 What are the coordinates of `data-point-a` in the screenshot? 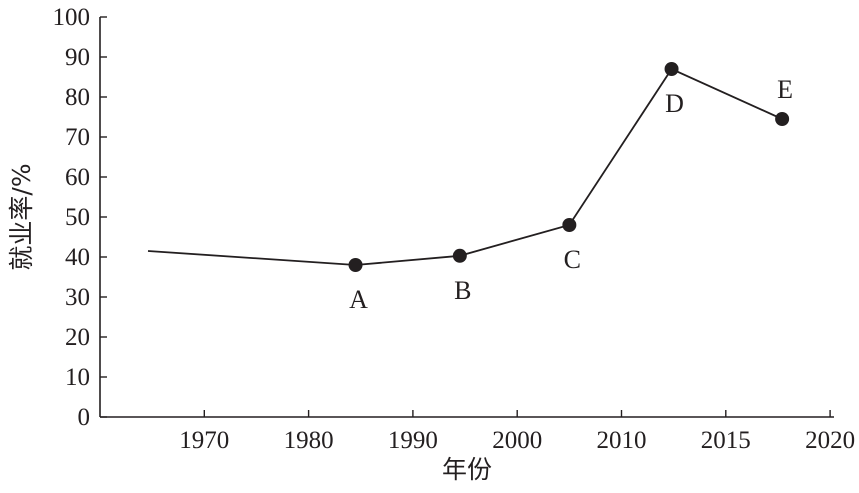 It's located at (355, 265).